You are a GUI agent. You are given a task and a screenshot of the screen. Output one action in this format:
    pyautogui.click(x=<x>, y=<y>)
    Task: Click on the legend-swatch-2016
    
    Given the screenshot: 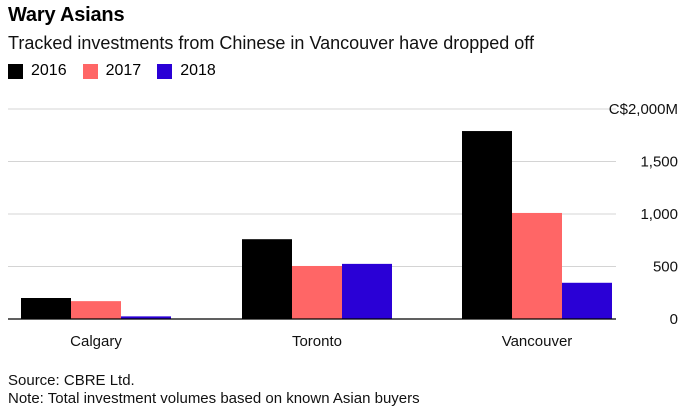 What is the action you would take?
    pyautogui.click(x=15, y=71)
    